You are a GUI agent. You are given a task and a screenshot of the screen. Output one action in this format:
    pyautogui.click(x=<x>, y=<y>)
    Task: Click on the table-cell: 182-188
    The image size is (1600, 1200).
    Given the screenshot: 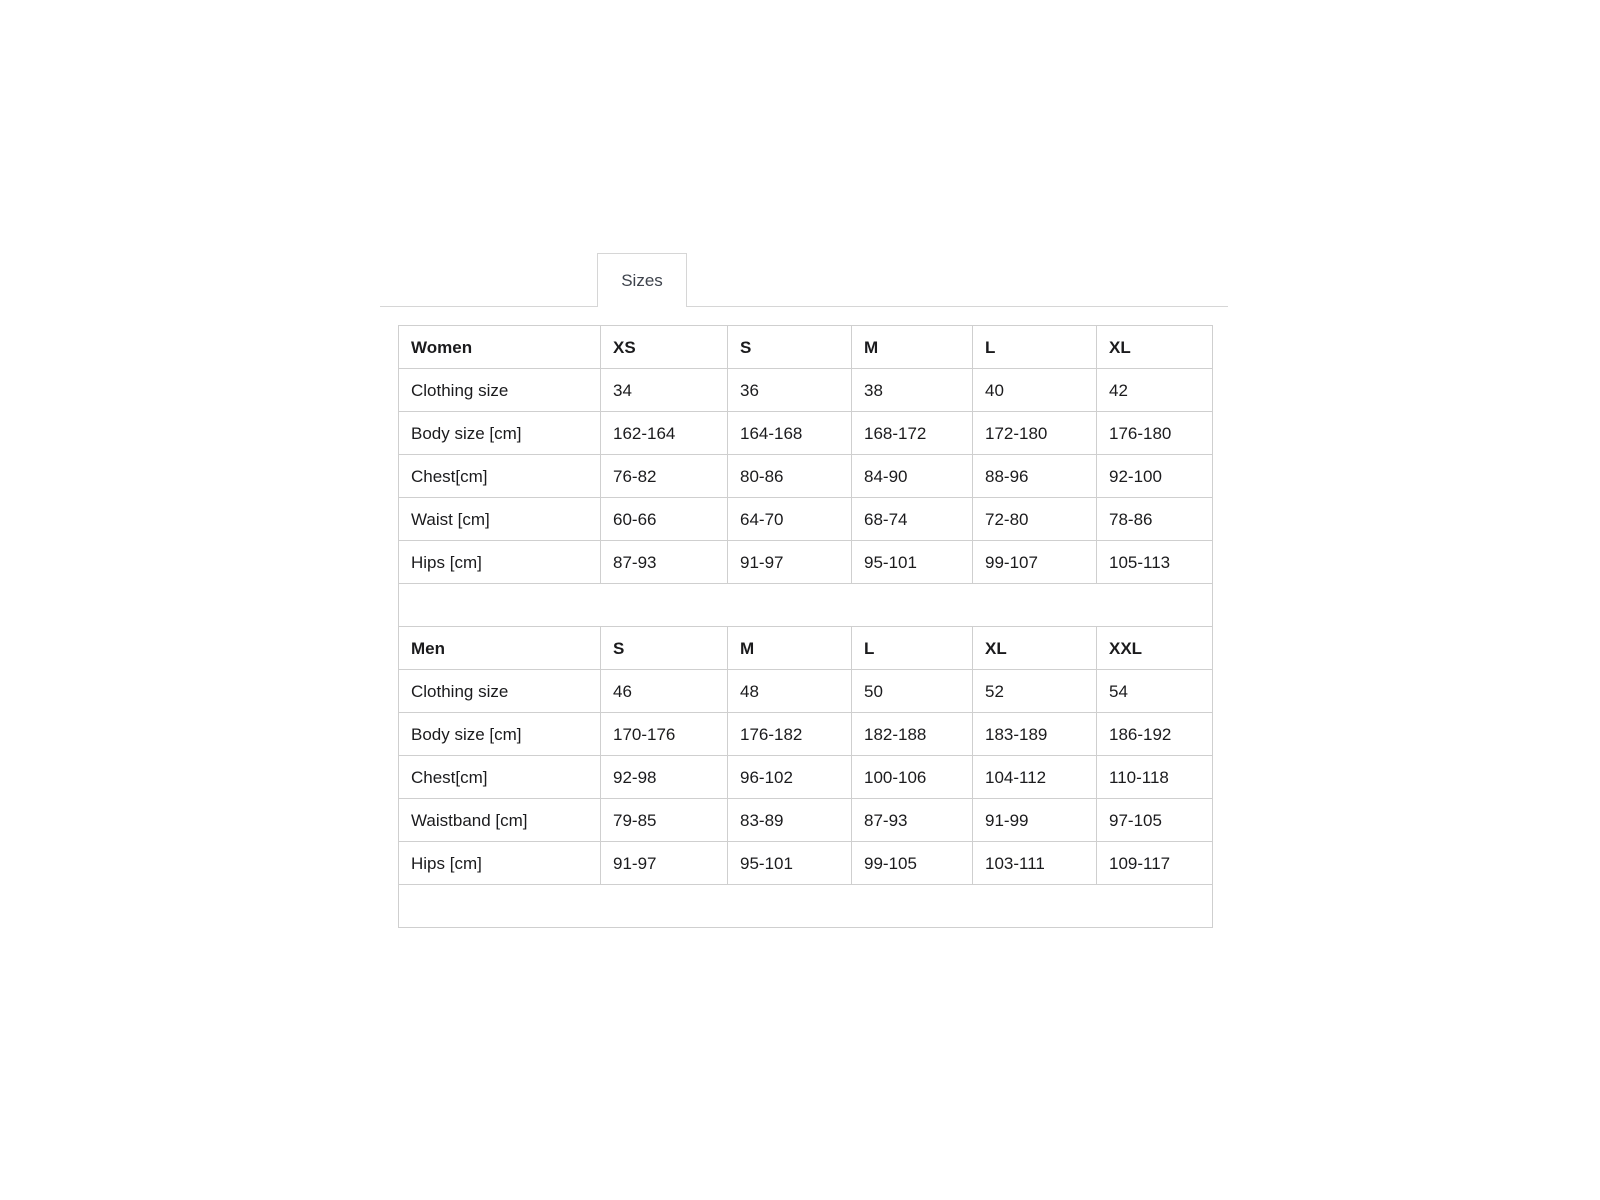 What is the action you would take?
    pyautogui.click(x=912, y=734)
    